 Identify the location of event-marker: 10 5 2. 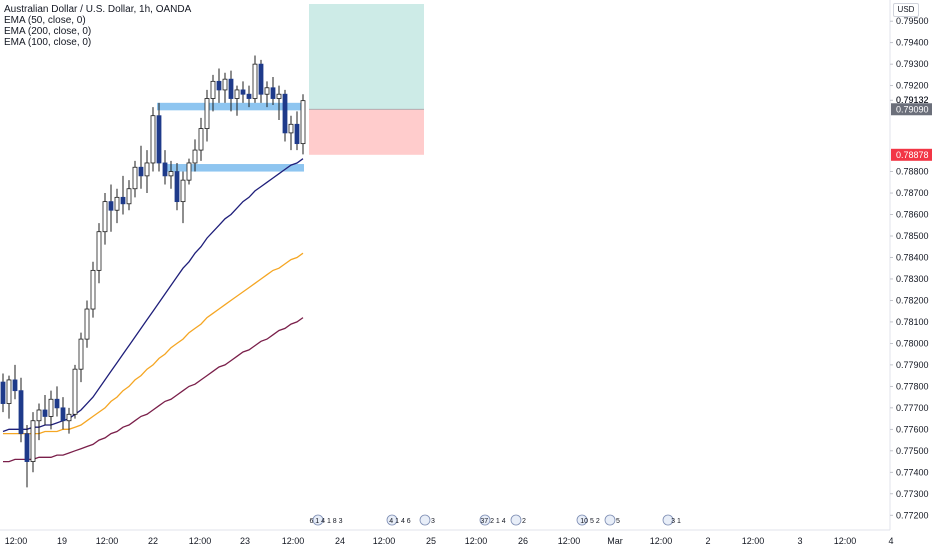
(588, 520).